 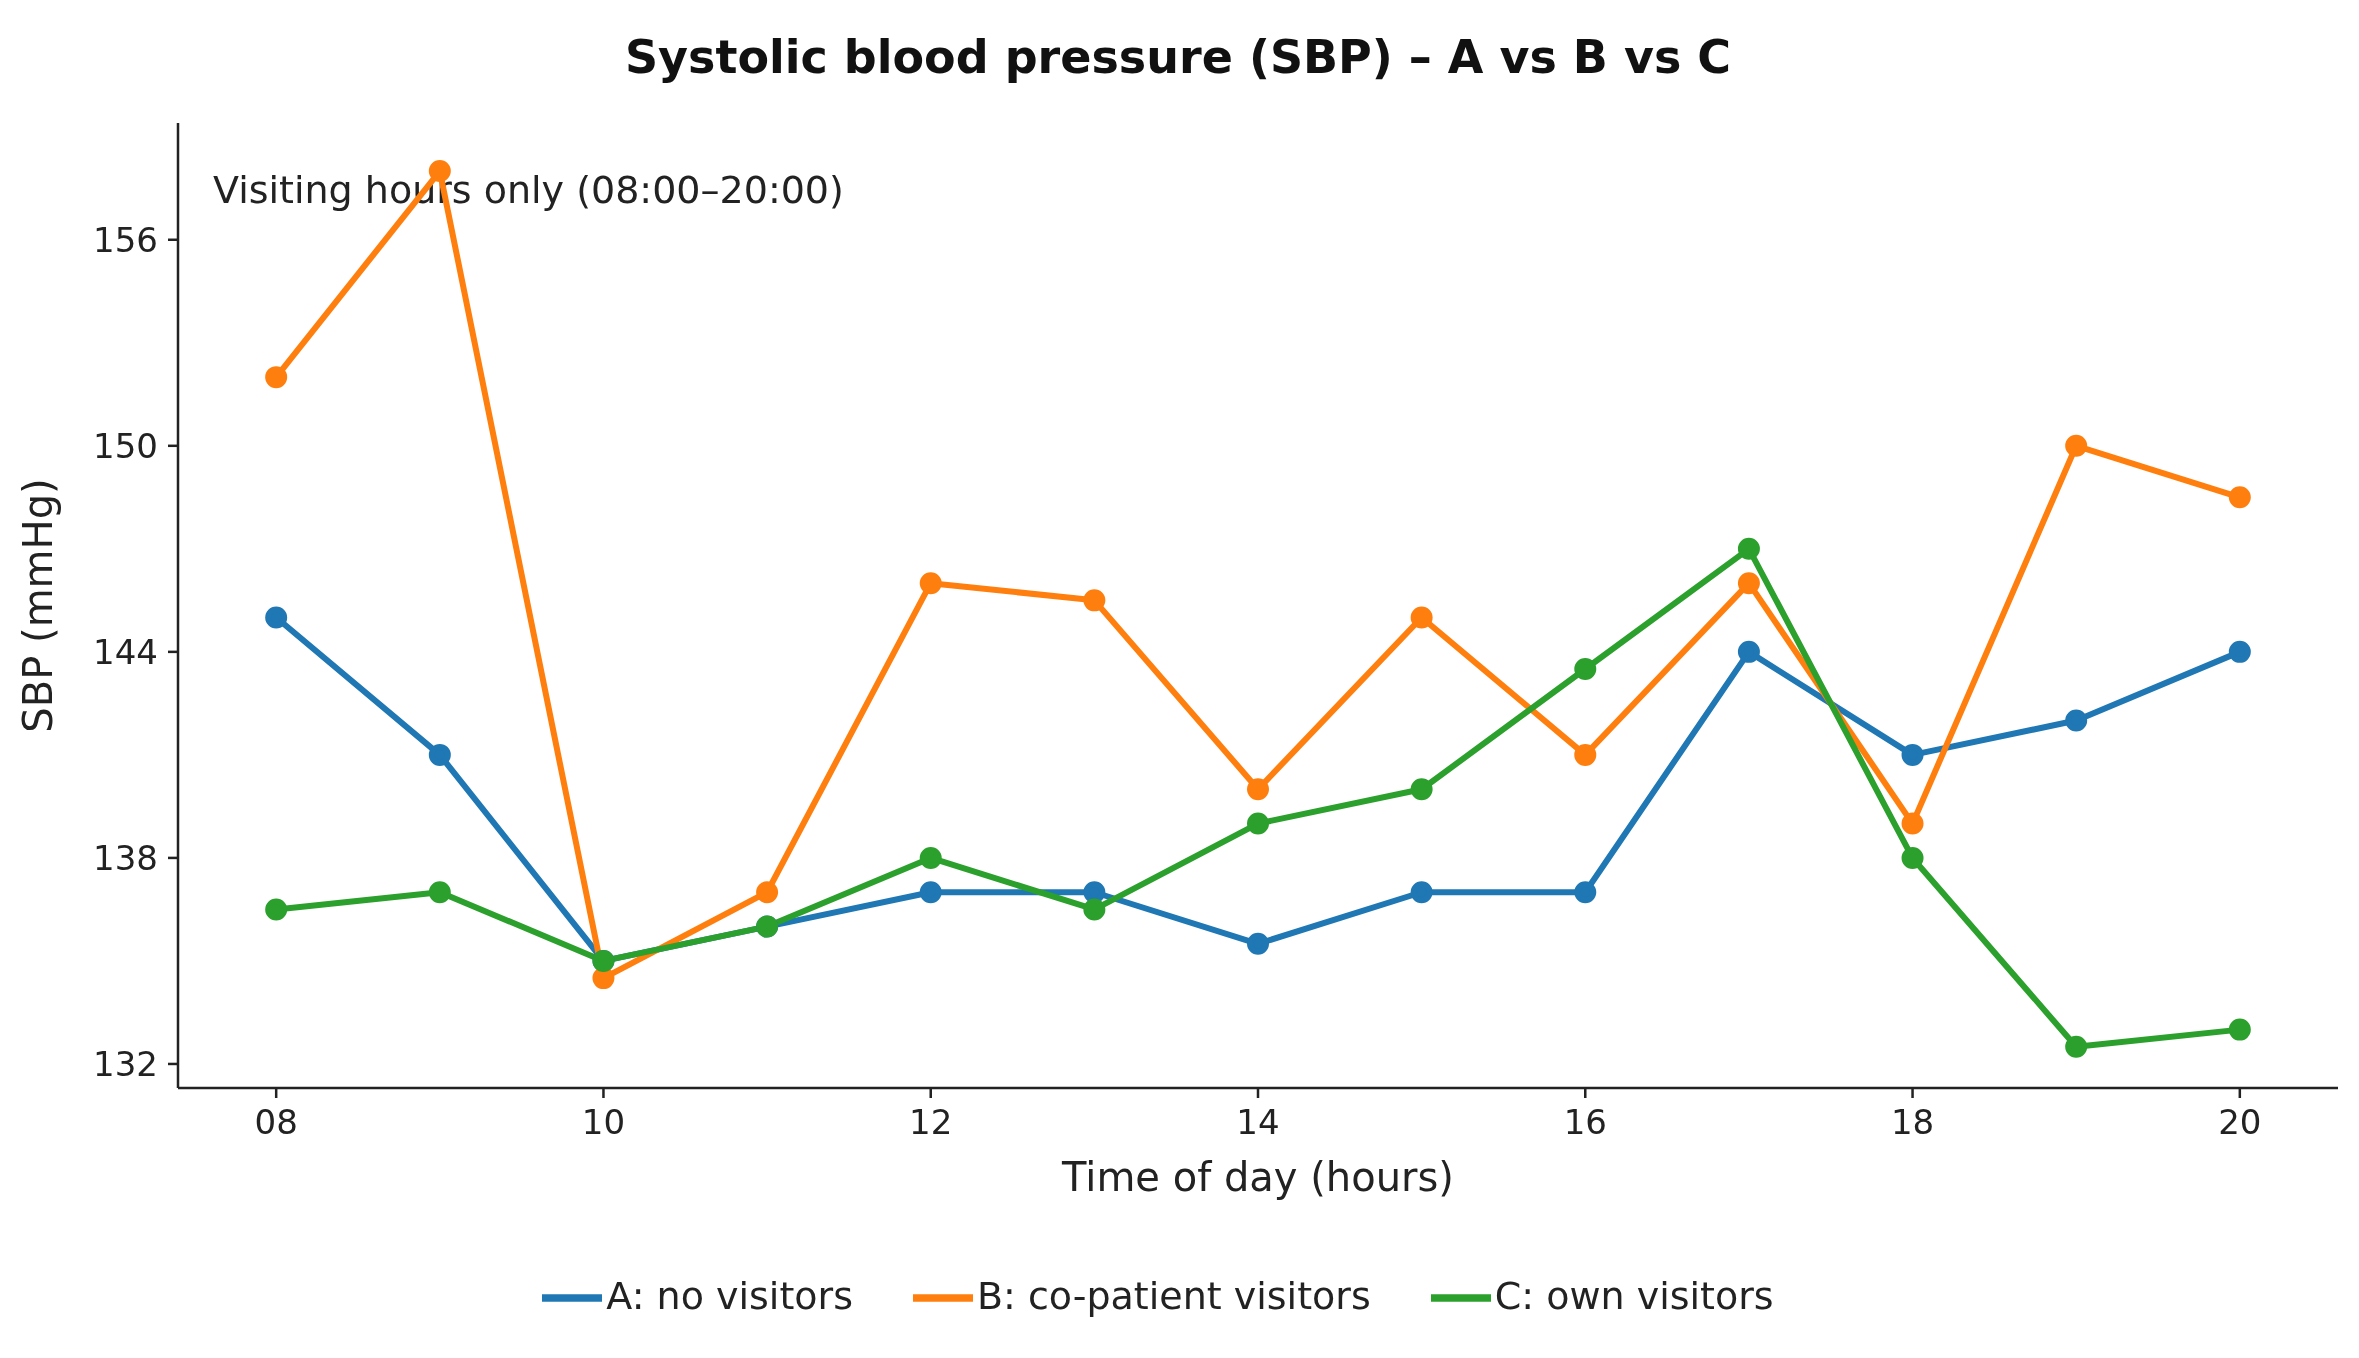 What do you see at coordinates (1178, 57) in the screenshot?
I see `chart-title: Systolic blood pressure (SBP) – A vs B vs C` at bounding box center [1178, 57].